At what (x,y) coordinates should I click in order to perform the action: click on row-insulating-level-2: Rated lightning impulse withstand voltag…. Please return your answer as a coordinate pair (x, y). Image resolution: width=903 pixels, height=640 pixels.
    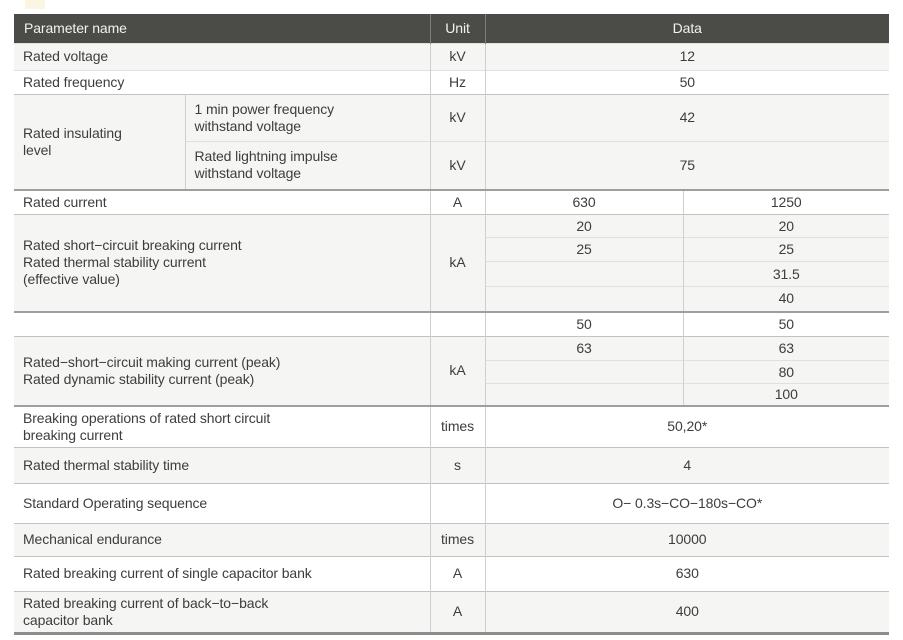
    Looking at the image, I should click on (451, 165).